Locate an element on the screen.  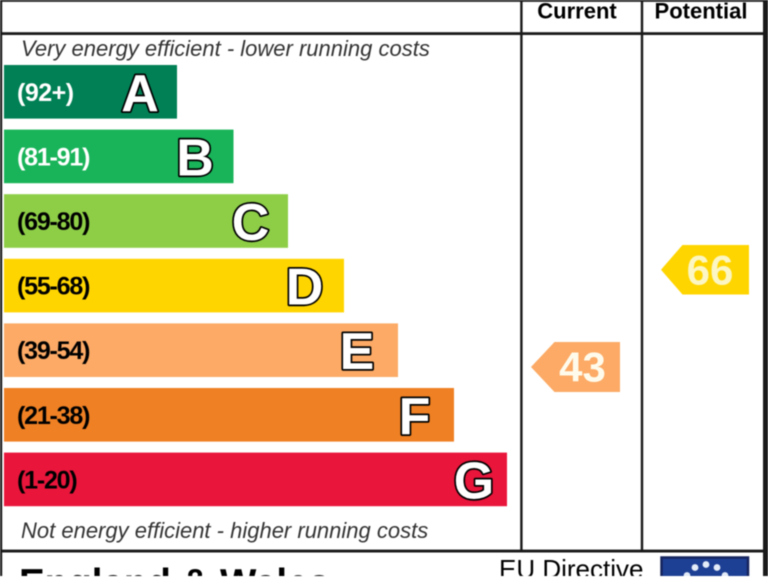
svg-text: Current is located at coordinates (577, 12).